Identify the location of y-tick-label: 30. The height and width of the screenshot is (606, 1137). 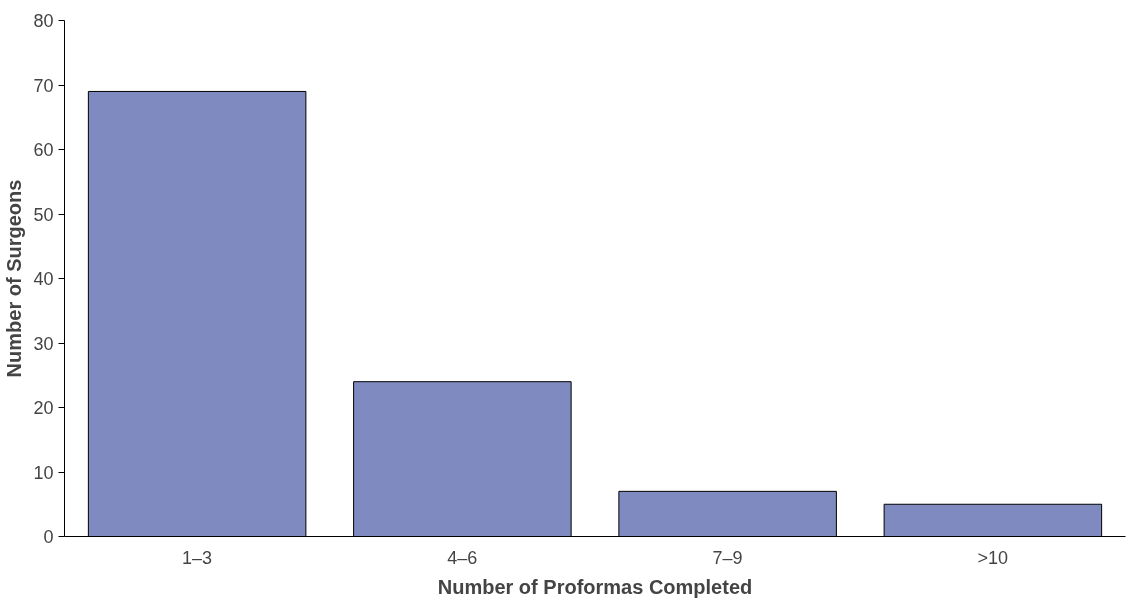
(43, 343).